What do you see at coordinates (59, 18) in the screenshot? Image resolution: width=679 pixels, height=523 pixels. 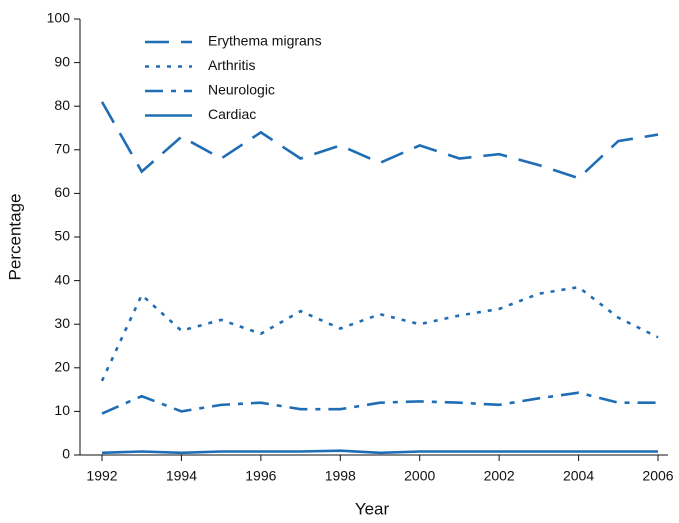 I see `y-tick-label: 100` at bounding box center [59, 18].